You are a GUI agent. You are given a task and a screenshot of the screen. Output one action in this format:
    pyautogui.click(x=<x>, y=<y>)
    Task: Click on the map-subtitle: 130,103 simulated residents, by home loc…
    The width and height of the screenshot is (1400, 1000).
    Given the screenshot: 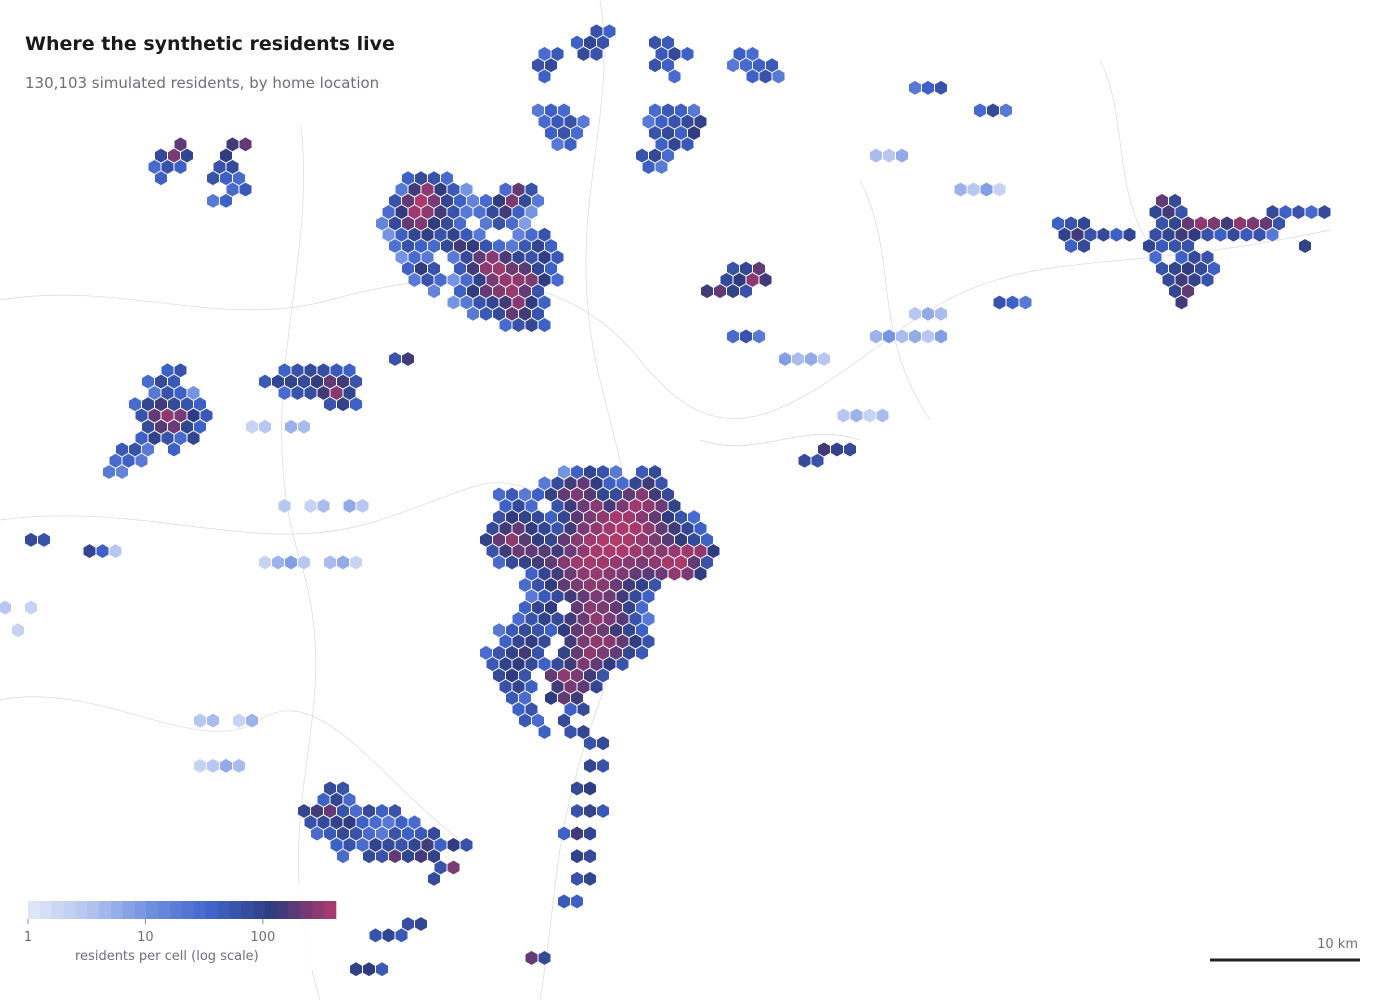 What is the action you would take?
    pyautogui.click(x=202, y=83)
    